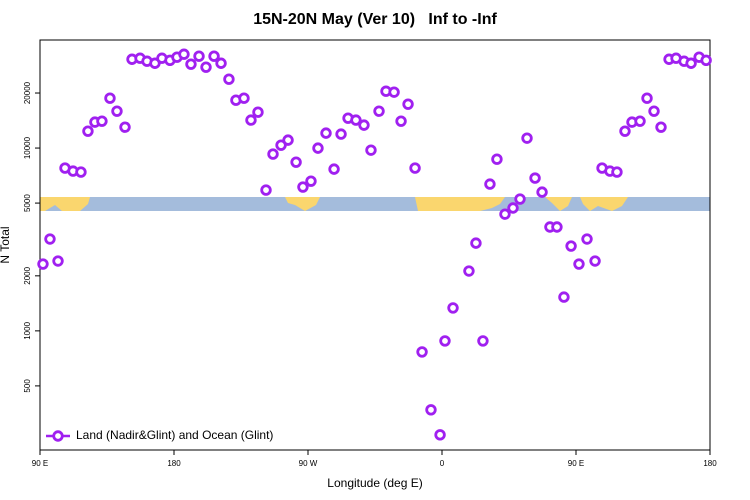  I want to click on x-tick-label: 0, so click(442, 463).